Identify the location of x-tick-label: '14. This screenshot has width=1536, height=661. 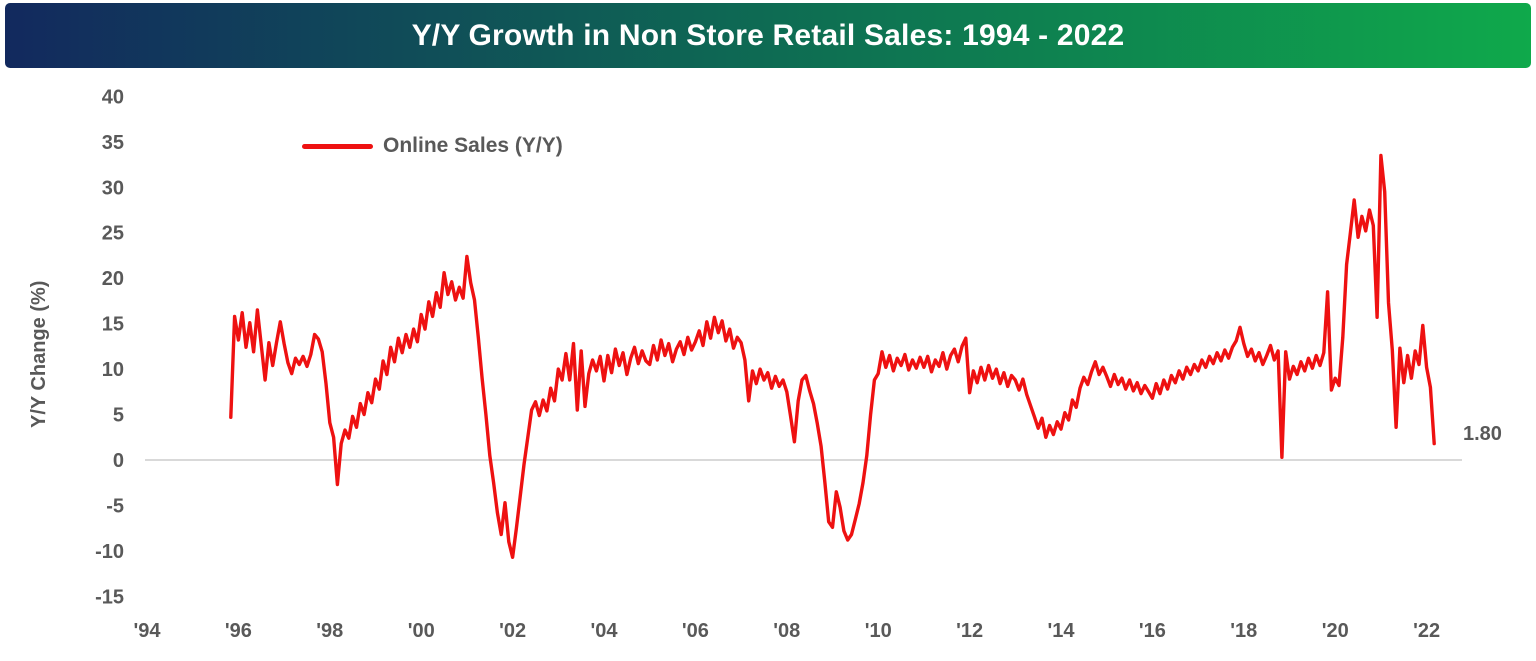
(1061, 631).